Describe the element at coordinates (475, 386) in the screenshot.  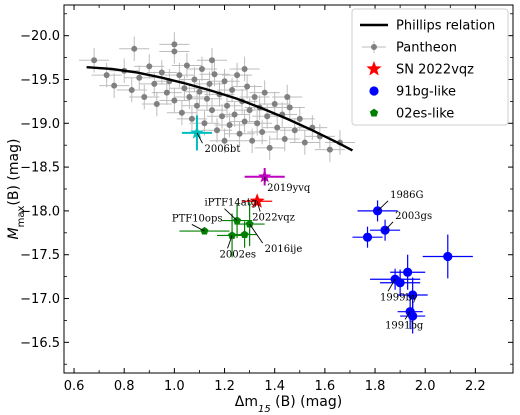
I see `x-tick-label: 2.2` at that location.